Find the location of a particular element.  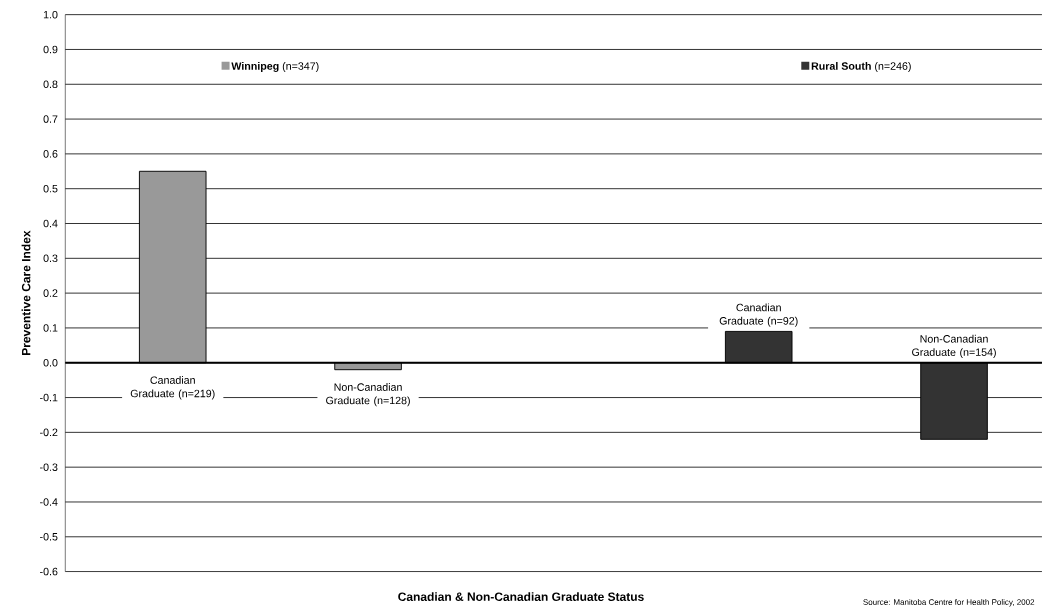

x-tick-label: Non-Canadian Graduate (n=128) is located at coordinates (368, 395).